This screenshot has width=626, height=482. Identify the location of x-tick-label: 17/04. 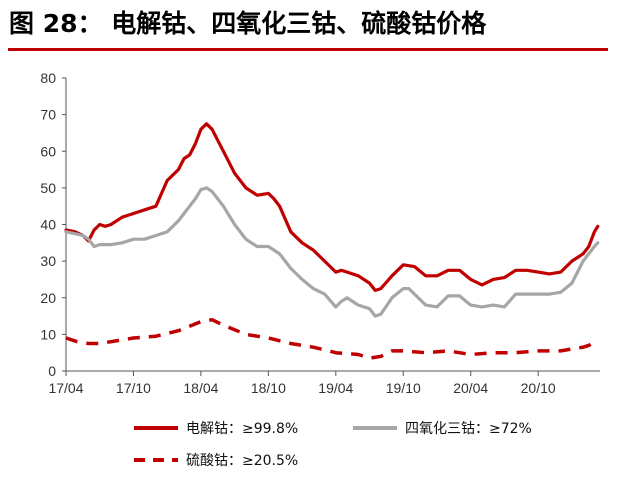
(65, 388).